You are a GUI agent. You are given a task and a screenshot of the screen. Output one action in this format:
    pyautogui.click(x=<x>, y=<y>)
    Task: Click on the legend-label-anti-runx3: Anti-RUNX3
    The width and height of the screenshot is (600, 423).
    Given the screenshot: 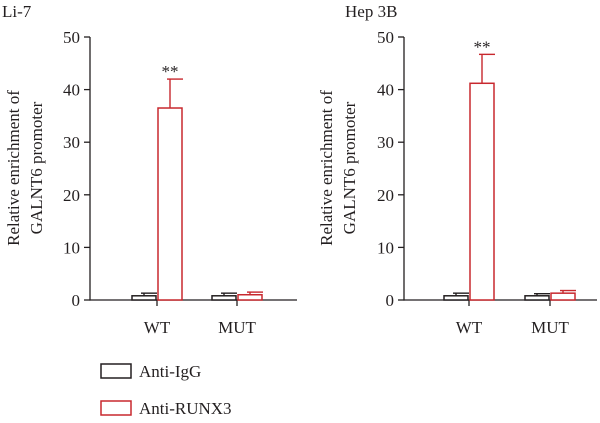 What is the action you would take?
    pyautogui.click(x=185, y=408)
    